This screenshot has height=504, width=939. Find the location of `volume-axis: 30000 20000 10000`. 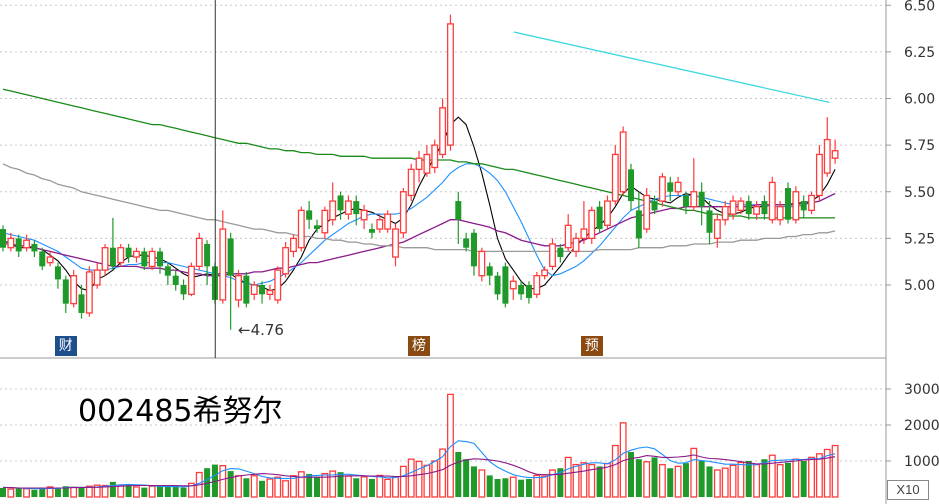

volume-axis: 30000 20000 10000 is located at coordinates (912, 426).